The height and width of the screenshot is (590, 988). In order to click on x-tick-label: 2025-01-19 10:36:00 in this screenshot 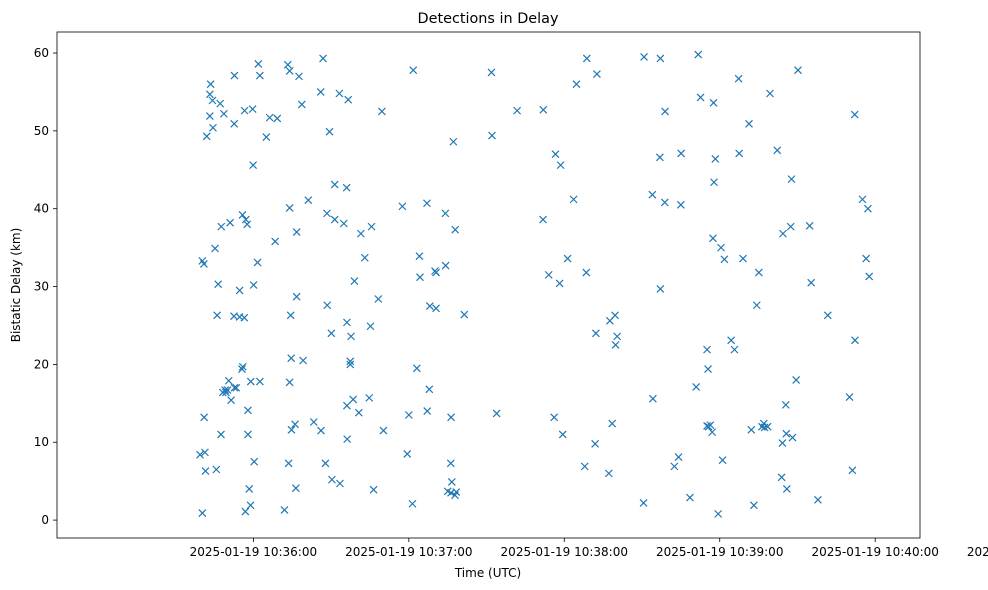, I will do `click(253, 552)`.